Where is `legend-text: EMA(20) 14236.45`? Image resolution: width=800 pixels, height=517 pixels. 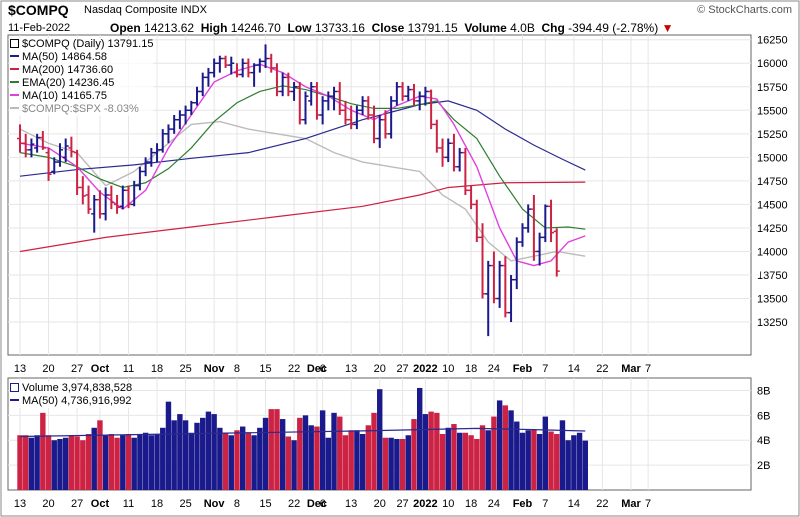
legend-text: EMA(20) 14236.45 is located at coordinates (68, 83).